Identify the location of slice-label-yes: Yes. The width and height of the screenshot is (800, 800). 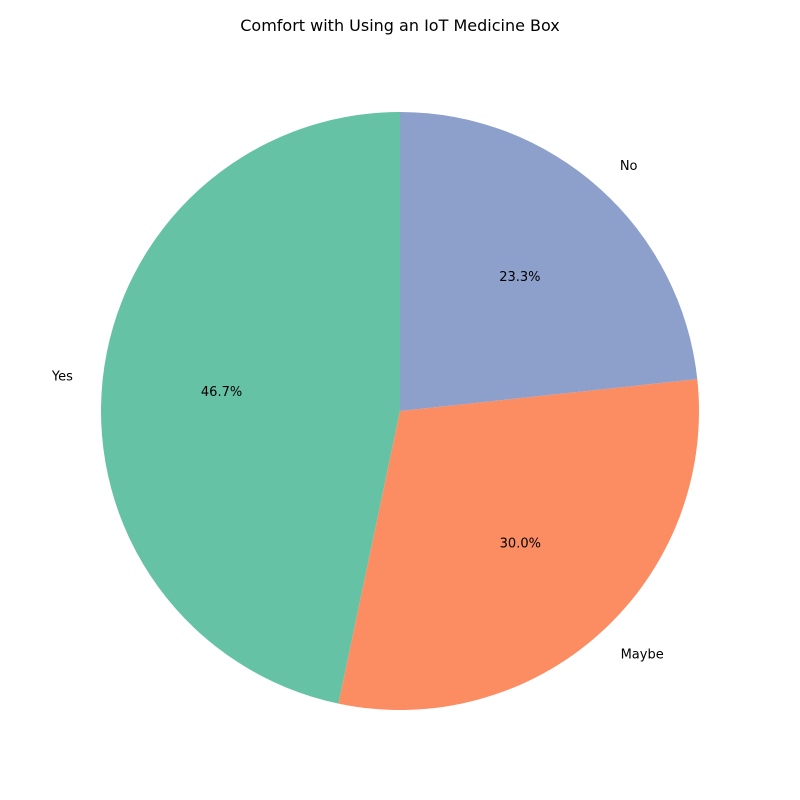
(62, 376).